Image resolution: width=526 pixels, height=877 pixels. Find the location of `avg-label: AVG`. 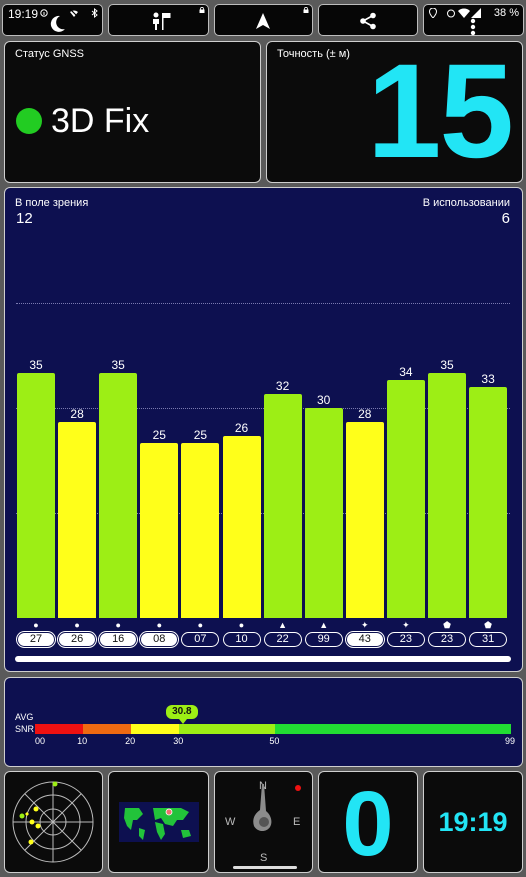

avg-label: AVG is located at coordinates (24, 717).